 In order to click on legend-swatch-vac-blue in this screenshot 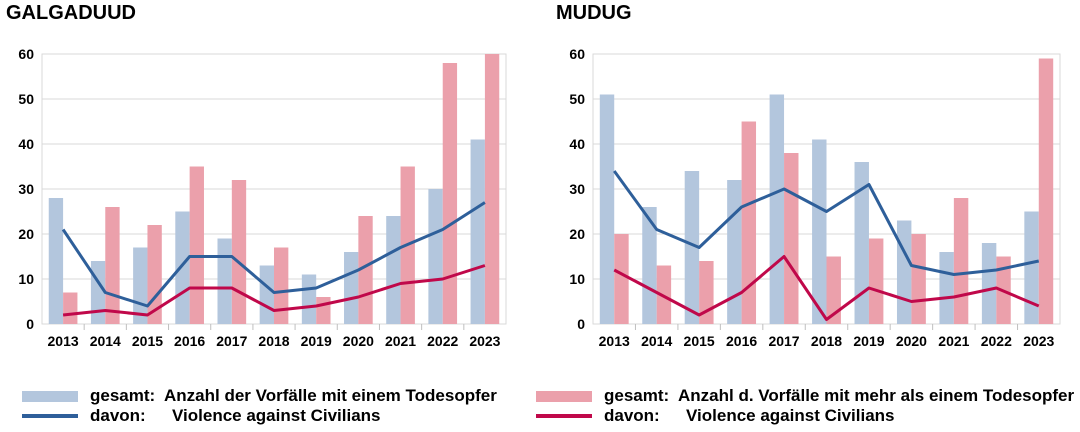, I will do `click(50, 416)`.